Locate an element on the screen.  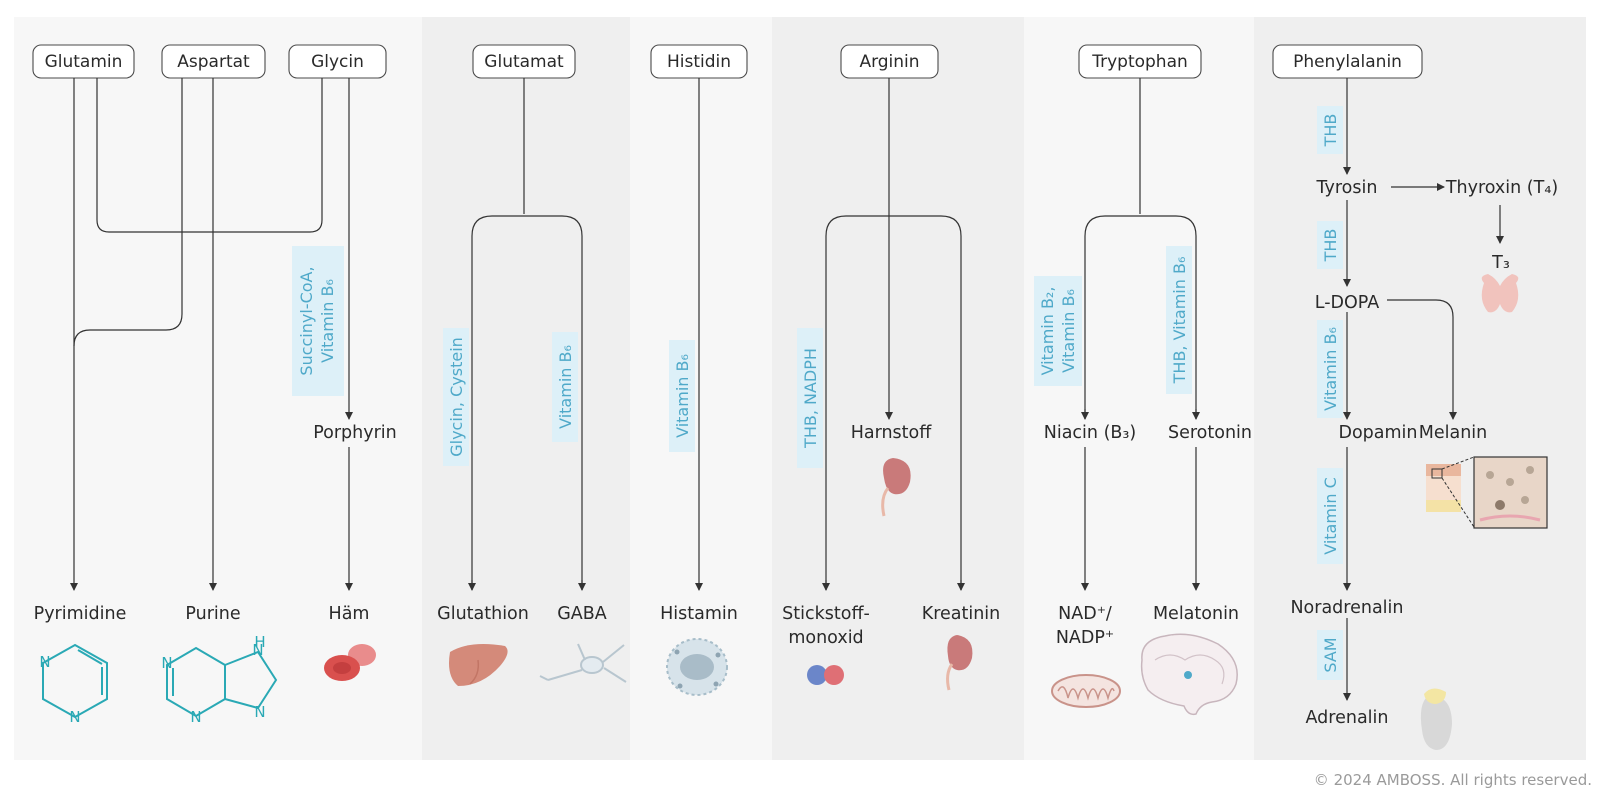
label-niacin: Niacin (B₃) is located at coordinates (1090, 433).